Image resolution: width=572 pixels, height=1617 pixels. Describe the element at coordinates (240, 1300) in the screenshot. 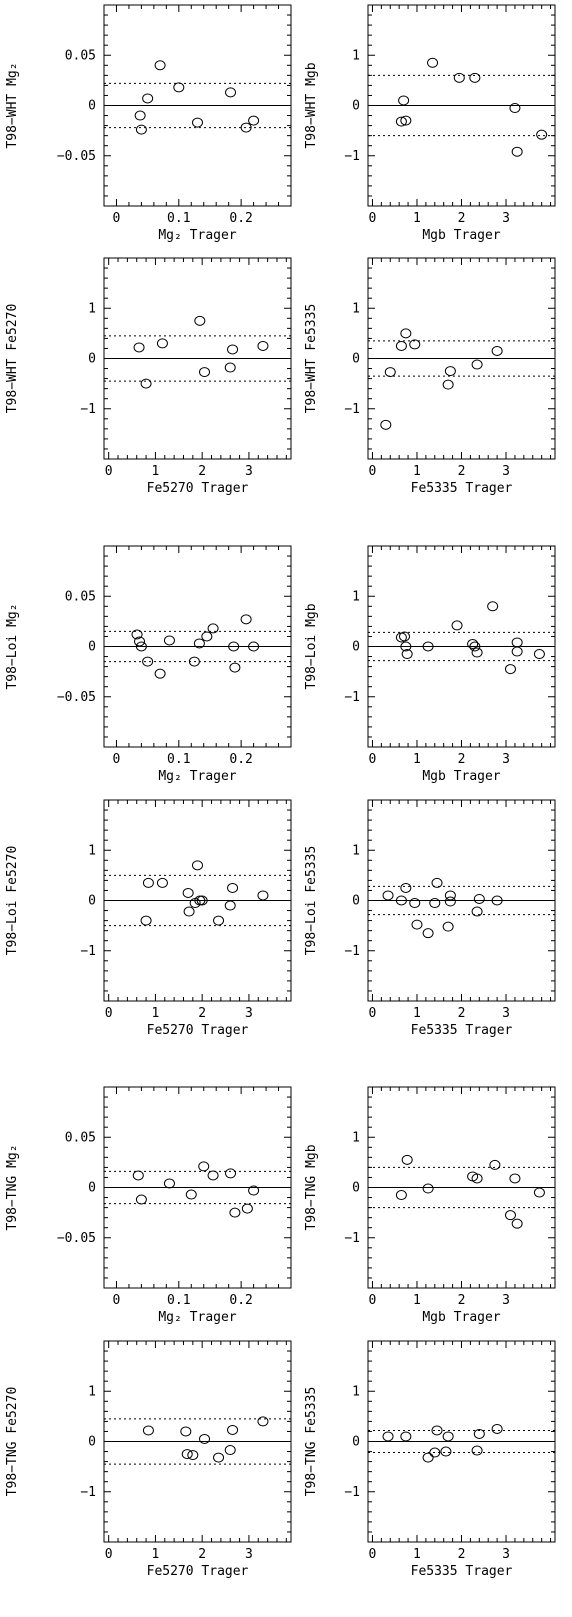

I see `x-tick-label: 0.2` at that location.